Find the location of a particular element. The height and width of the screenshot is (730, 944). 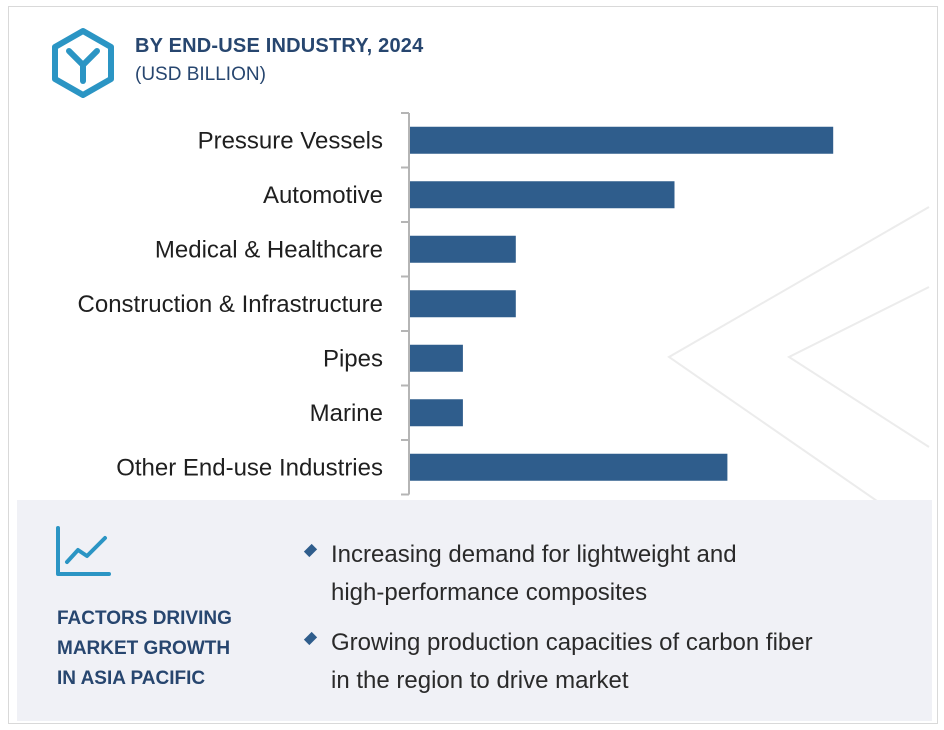

category-label: Medical & Healthcare is located at coordinates (269, 249).